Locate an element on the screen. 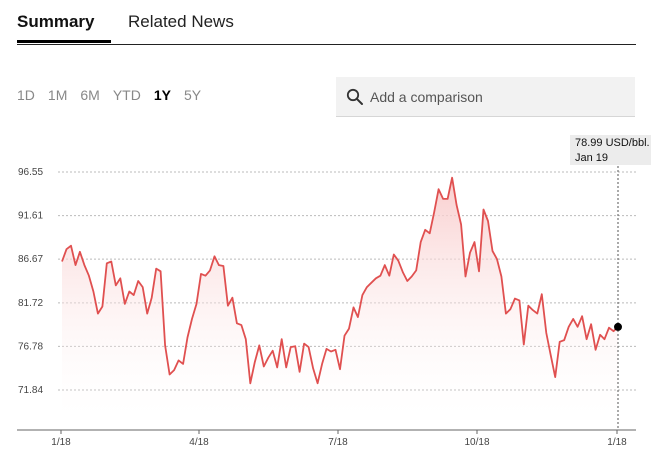 This screenshot has height=463, width=651. y-tick-label: 76.78 is located at coordinates (30, 346).